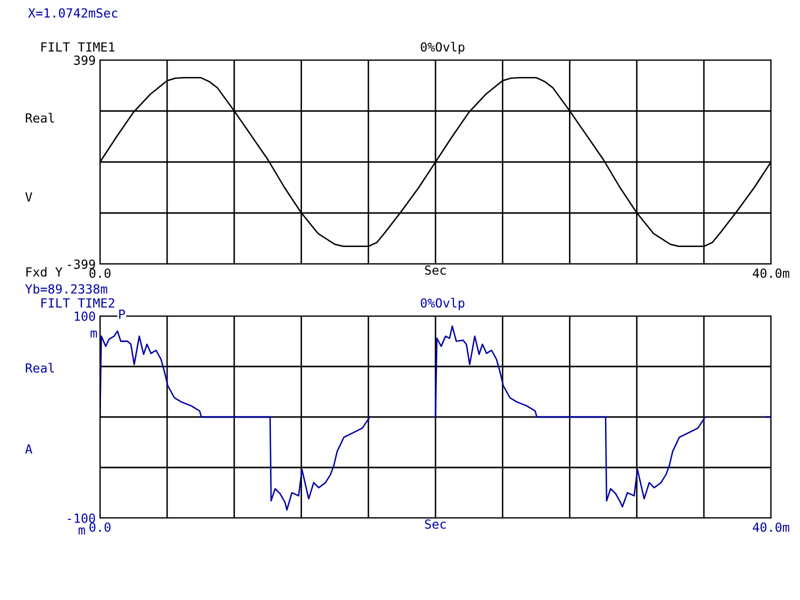 Image resolution: width=800 pixels, height=600 pixels. What do you see at coordinates (84, 60) in the screenshot?
I see `y-tick-label: 399` at bounding box center [84, 60].